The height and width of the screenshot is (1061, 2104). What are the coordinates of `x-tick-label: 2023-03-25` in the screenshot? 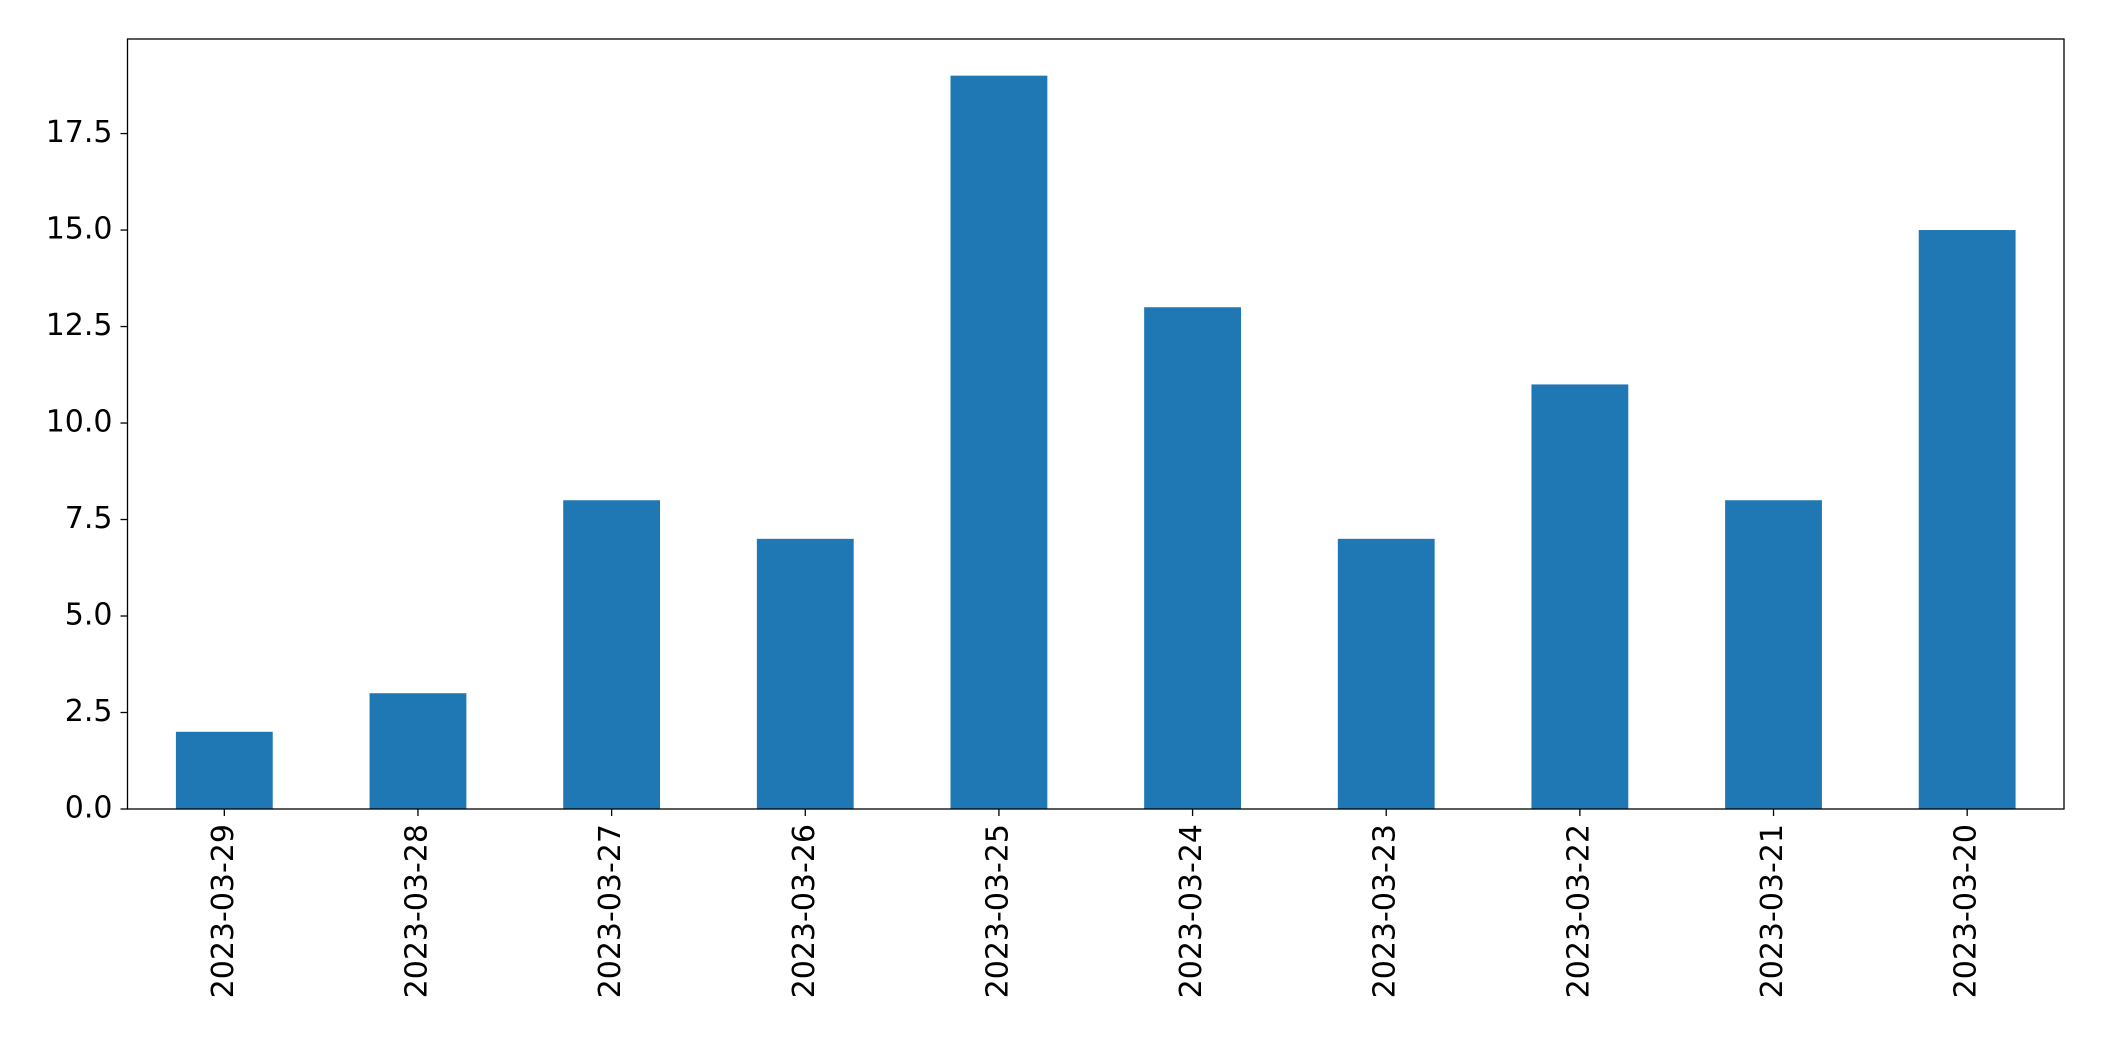 It's located at (997, 911).